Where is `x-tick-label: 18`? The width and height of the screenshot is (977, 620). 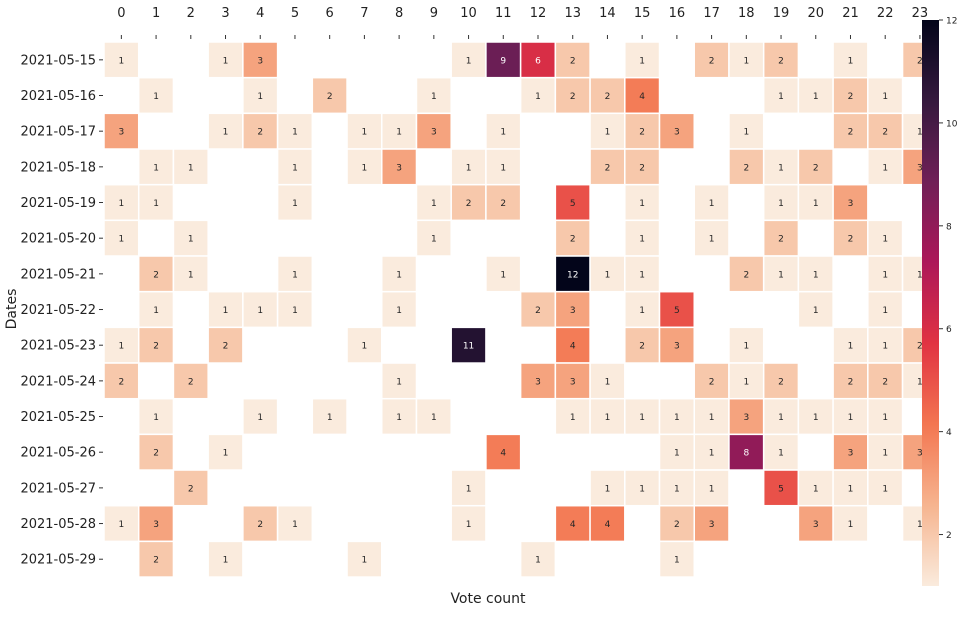
x-tick-label: 18 is located at coordinates (746, 13).